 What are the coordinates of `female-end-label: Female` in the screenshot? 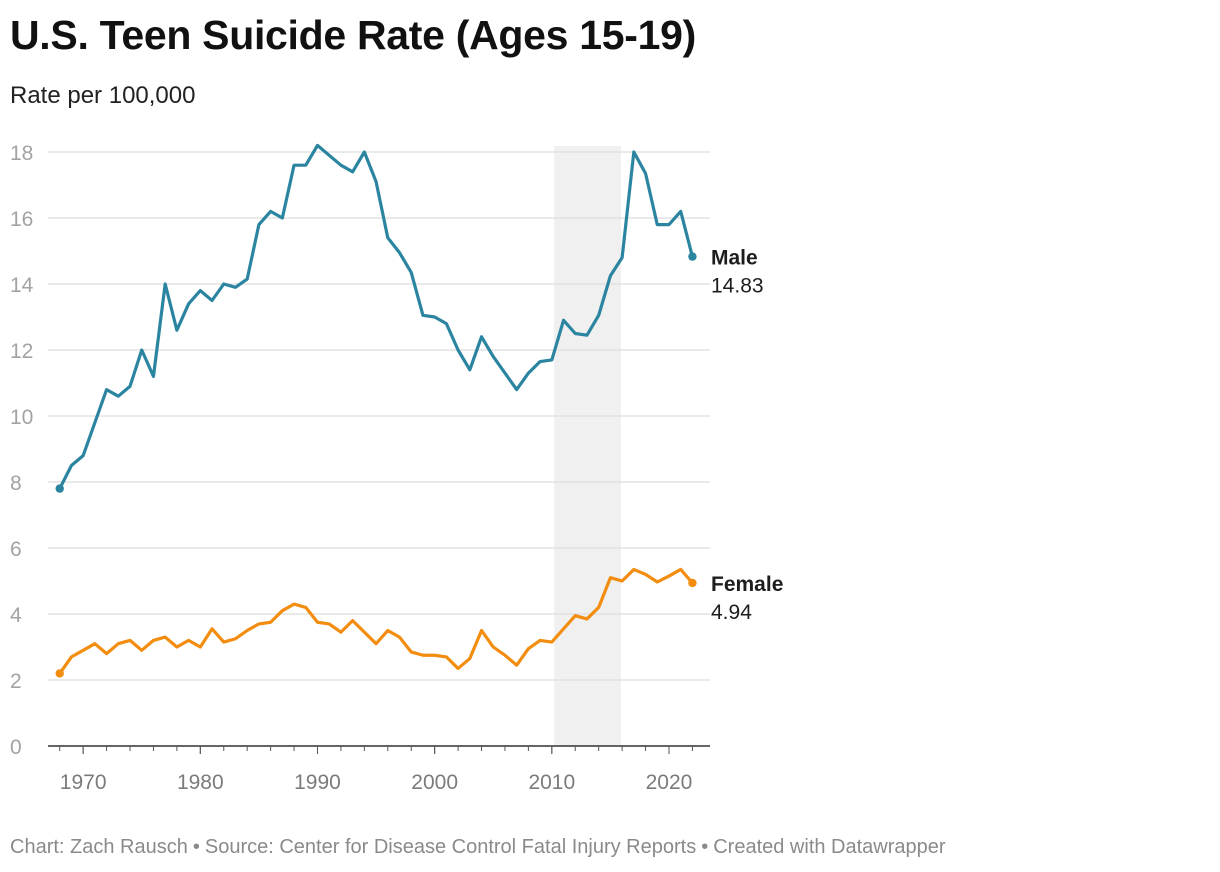 It's located at (747, 584).